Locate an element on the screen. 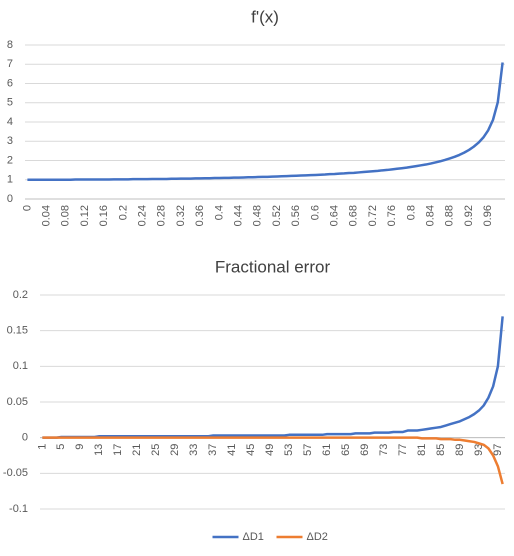 The width and height of the screenshot is (514, 556). x-tick-label: 25 is located at coordinates (156, 450).